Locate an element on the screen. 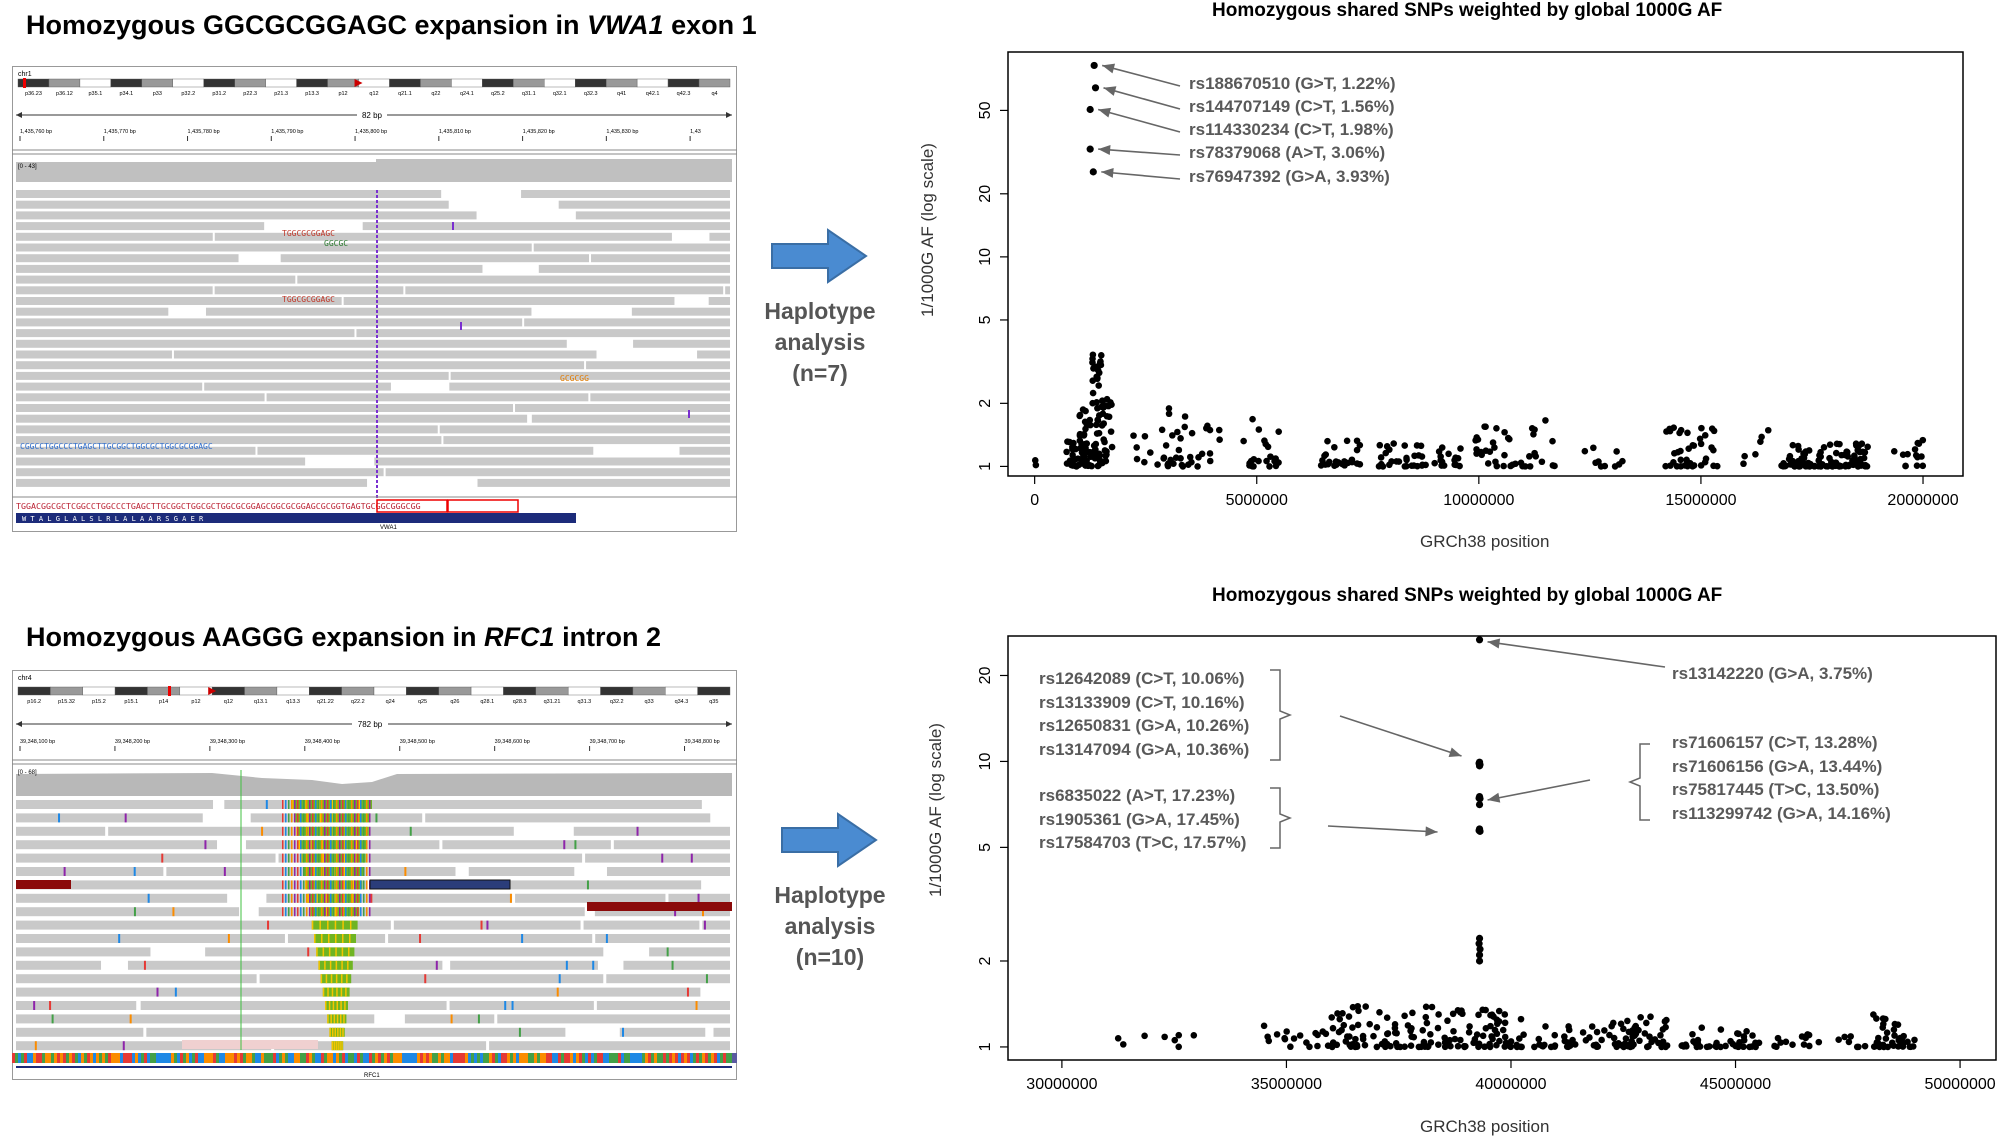  snp-annotation: rs12650831 (G>A, 10.26%) is located at coordinates (1144, 726).